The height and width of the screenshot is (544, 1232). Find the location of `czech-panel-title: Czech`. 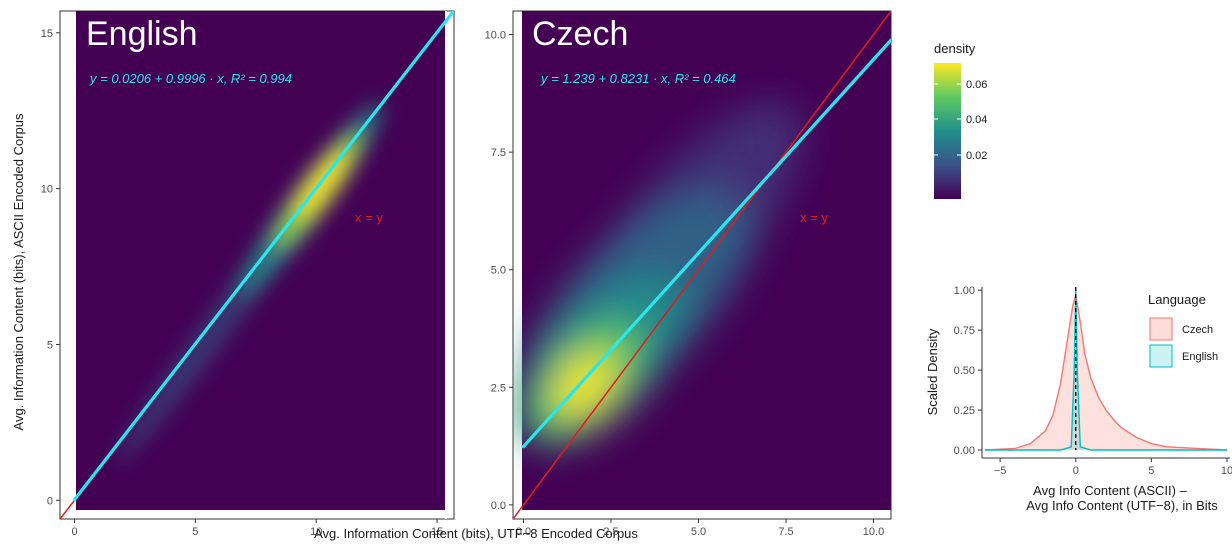

czech-panel-title: Czech is located at coordinates (580, 34).